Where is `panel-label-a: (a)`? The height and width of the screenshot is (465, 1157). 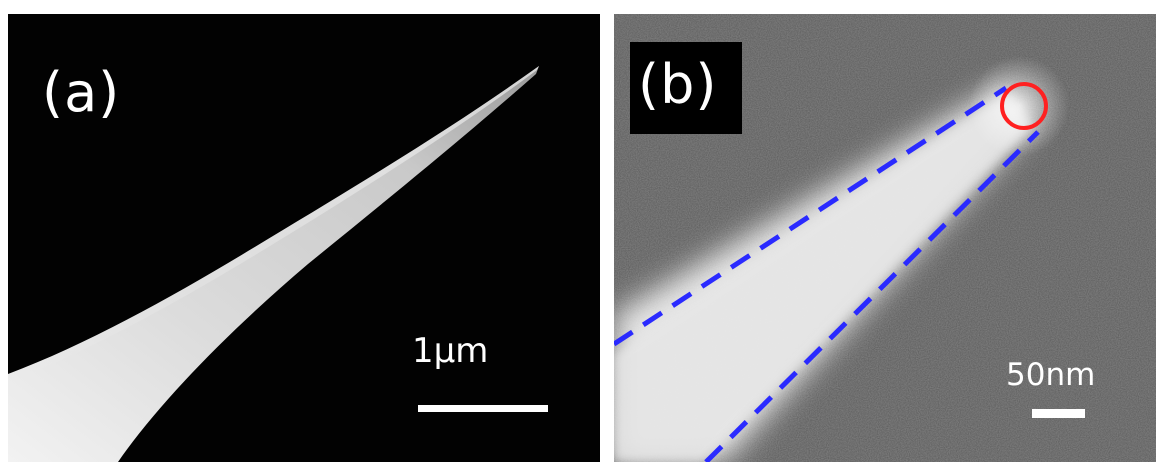
panel-label-a: (a) is located at coordinates (81, 92).